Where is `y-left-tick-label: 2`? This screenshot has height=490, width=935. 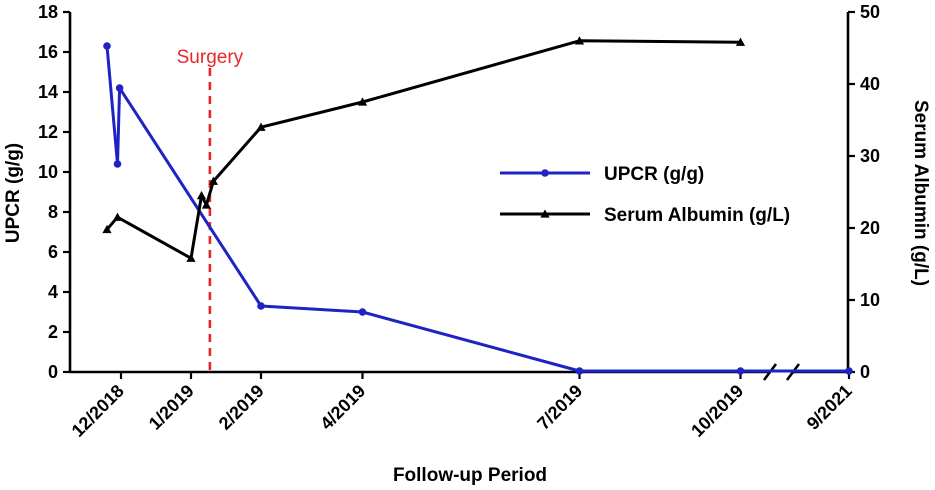 y-left-tick-label: 2 is located at coordinates (53, 332).